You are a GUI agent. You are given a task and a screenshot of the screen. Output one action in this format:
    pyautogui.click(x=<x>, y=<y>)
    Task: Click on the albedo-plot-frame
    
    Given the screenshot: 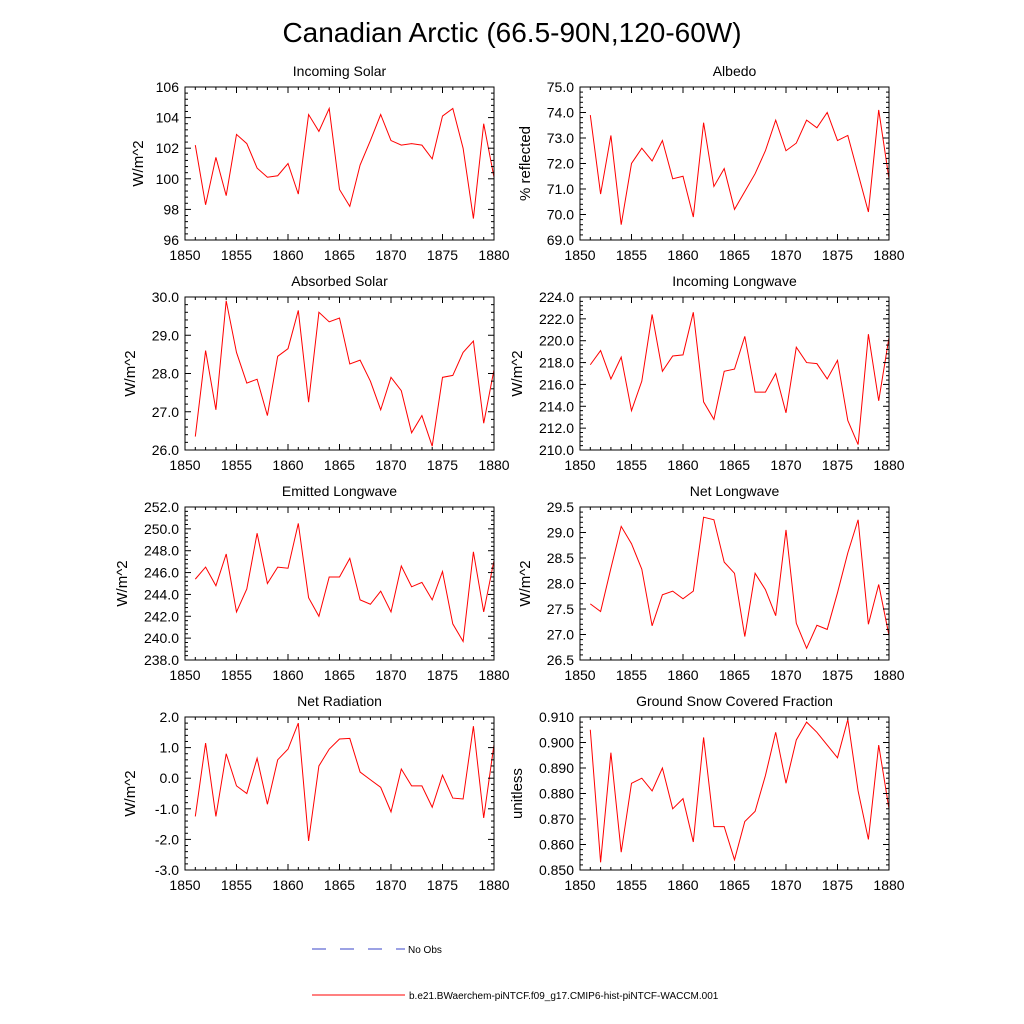 What is the action you would take?
    pyautogui.click(x=734, y=163)
    